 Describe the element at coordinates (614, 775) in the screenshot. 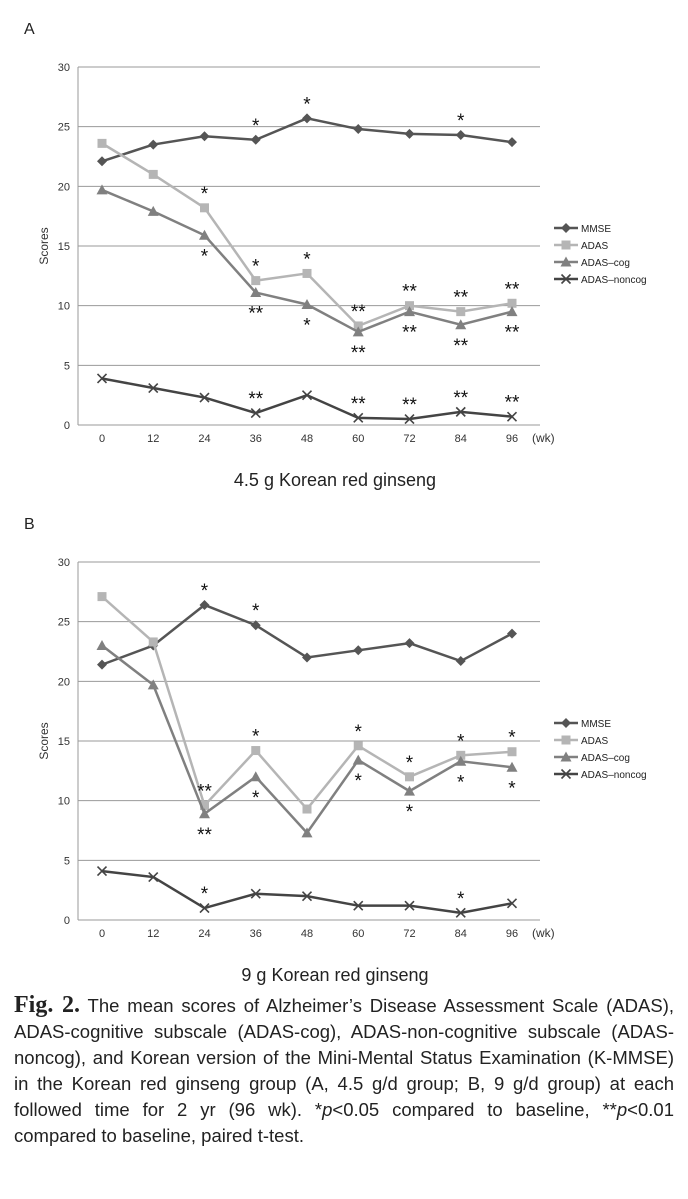

I see `legend-label: ADAS–noncog` at that location.